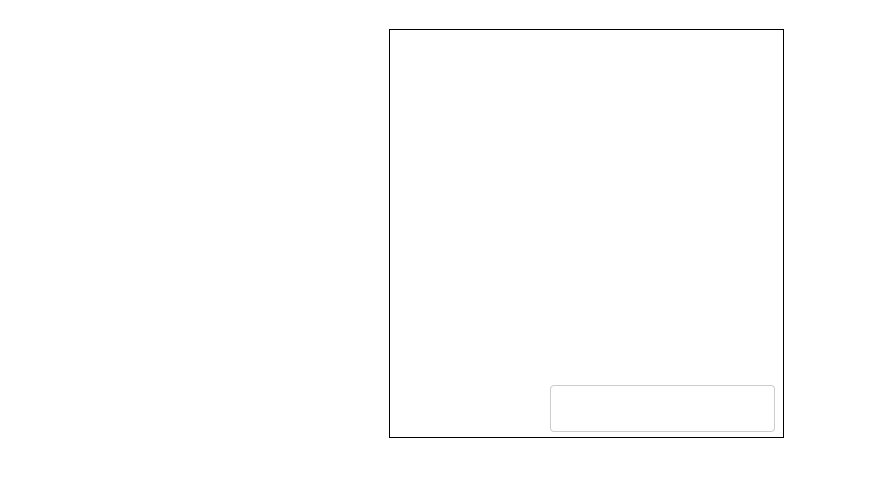 This screenshot has width=869, height=491. What do you see at coordinates (662, 399) in the screenshot?
I see `legend-entry-lobbying-this-month` at bounding box center [662, 399].